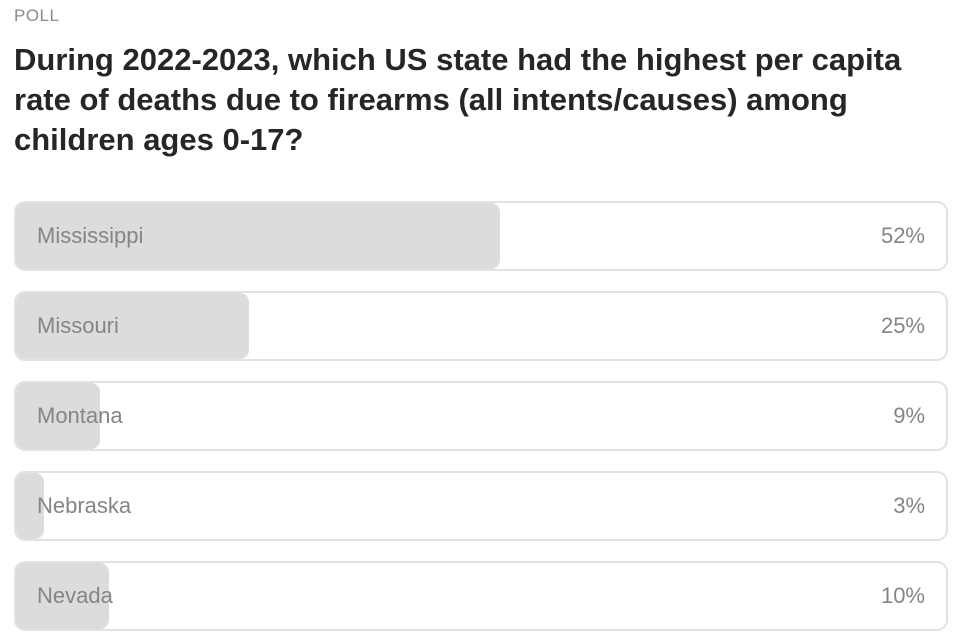 This screenshot has height=638, width=964. I want to click on poll-option: Mississippi 52%, so click(481, 236).